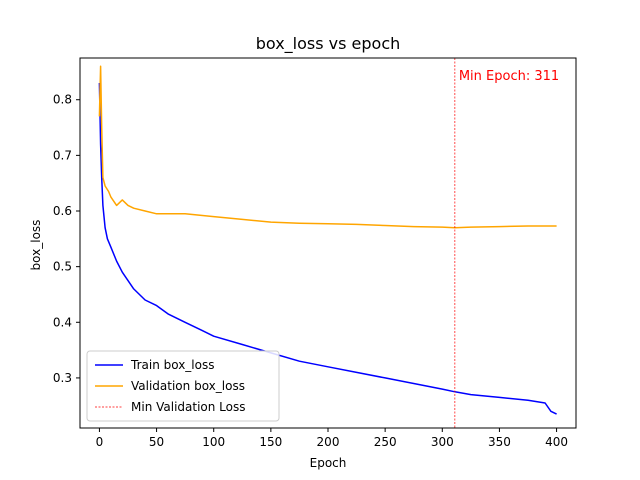 The width and height of the screenshot is (640, 480). What do you see at coordinates (328, 442) in the screenshot?
I see `x-tick-label: 200` at bounding box center [328, 442].